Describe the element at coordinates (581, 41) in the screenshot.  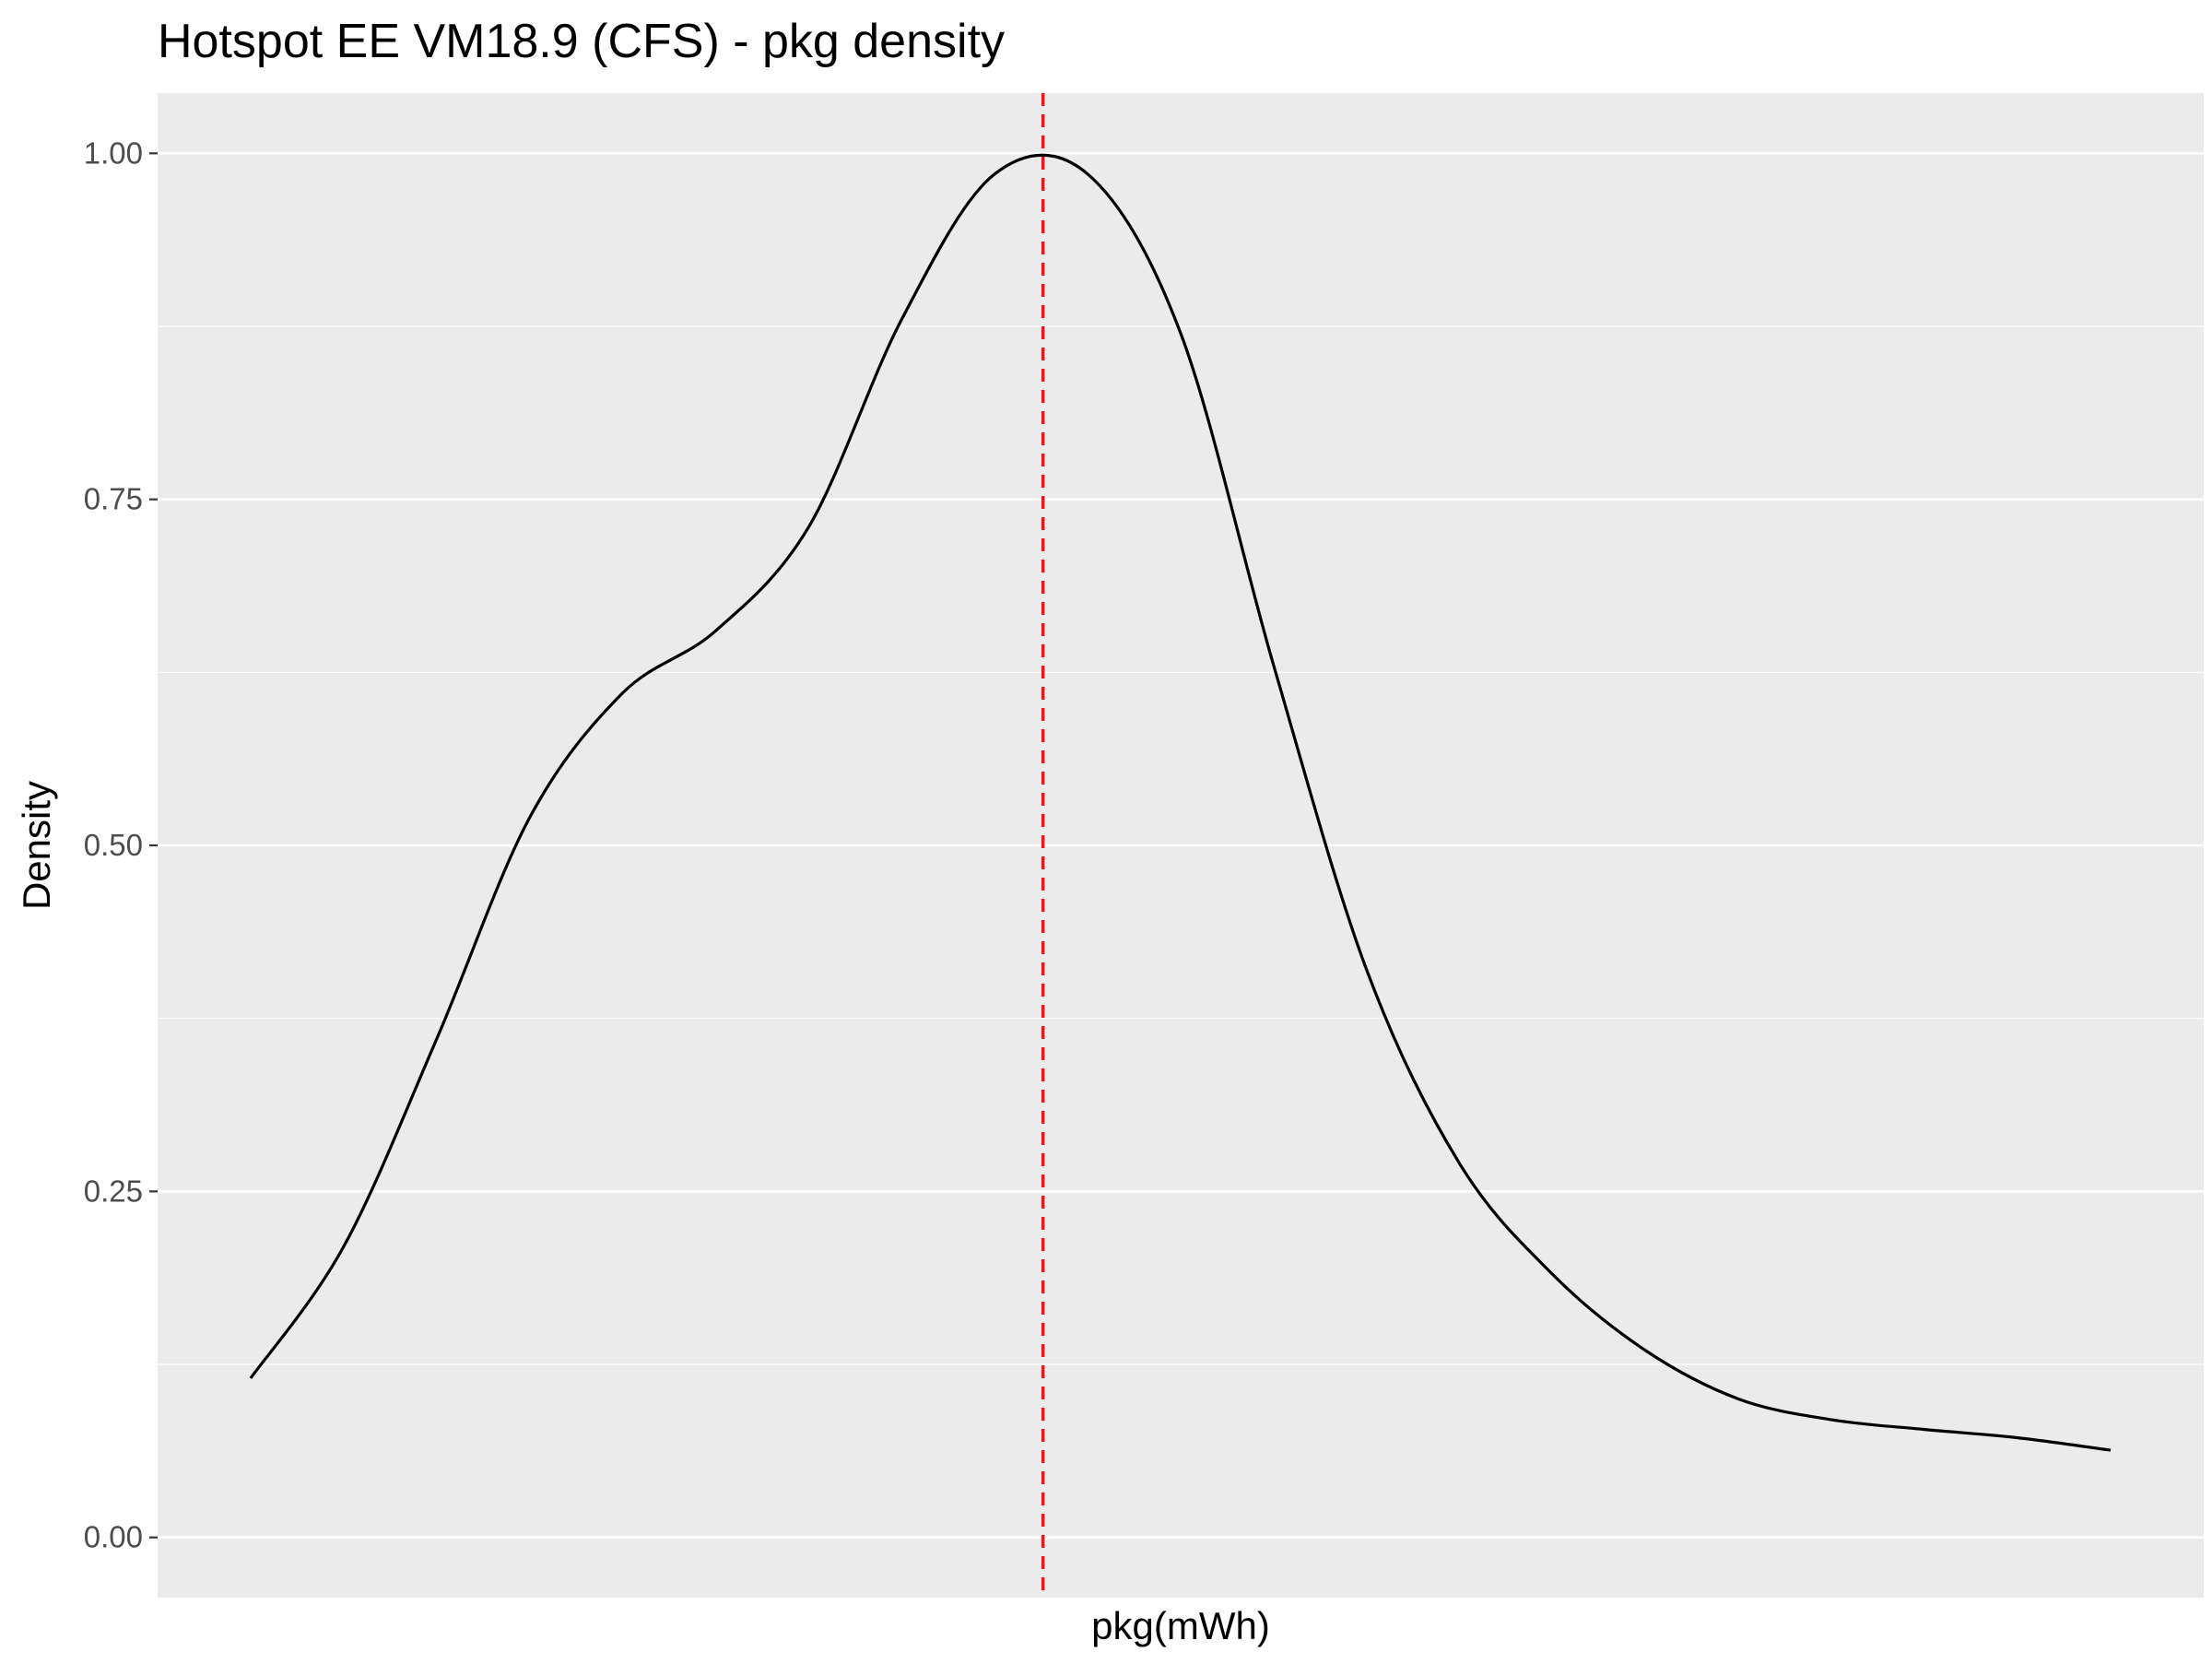
I see `chart-title: Hotspot EE VM18.9 (CFS) - pkg density` at that location.